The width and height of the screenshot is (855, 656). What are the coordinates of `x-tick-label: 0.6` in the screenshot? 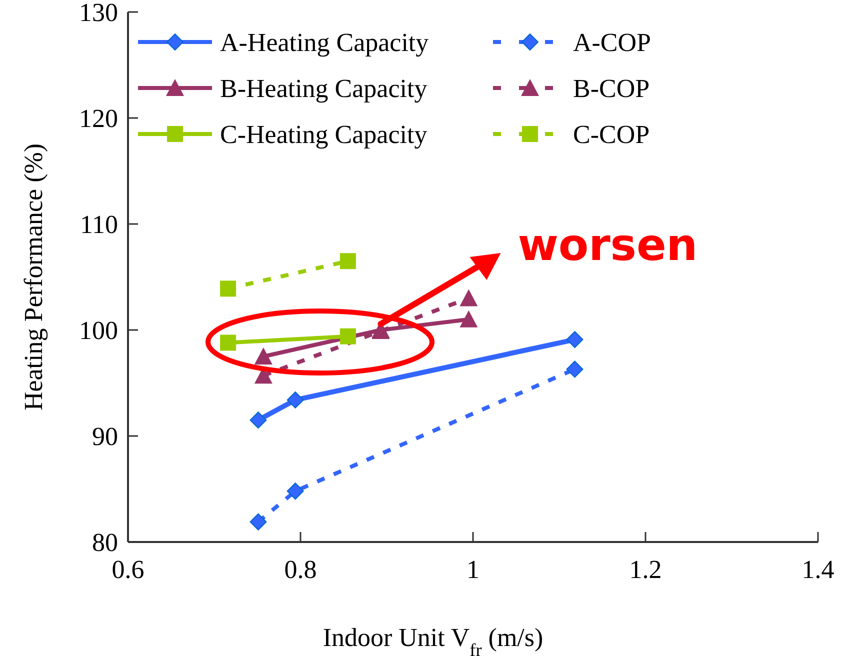 It's located at (128, 569).